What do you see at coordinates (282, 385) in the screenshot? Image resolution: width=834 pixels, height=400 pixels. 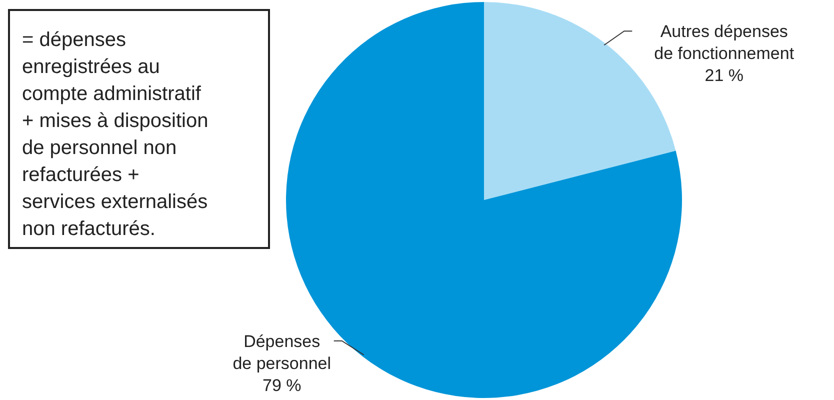 I see `data-label: 79 %` at bounding box center [282, 385].